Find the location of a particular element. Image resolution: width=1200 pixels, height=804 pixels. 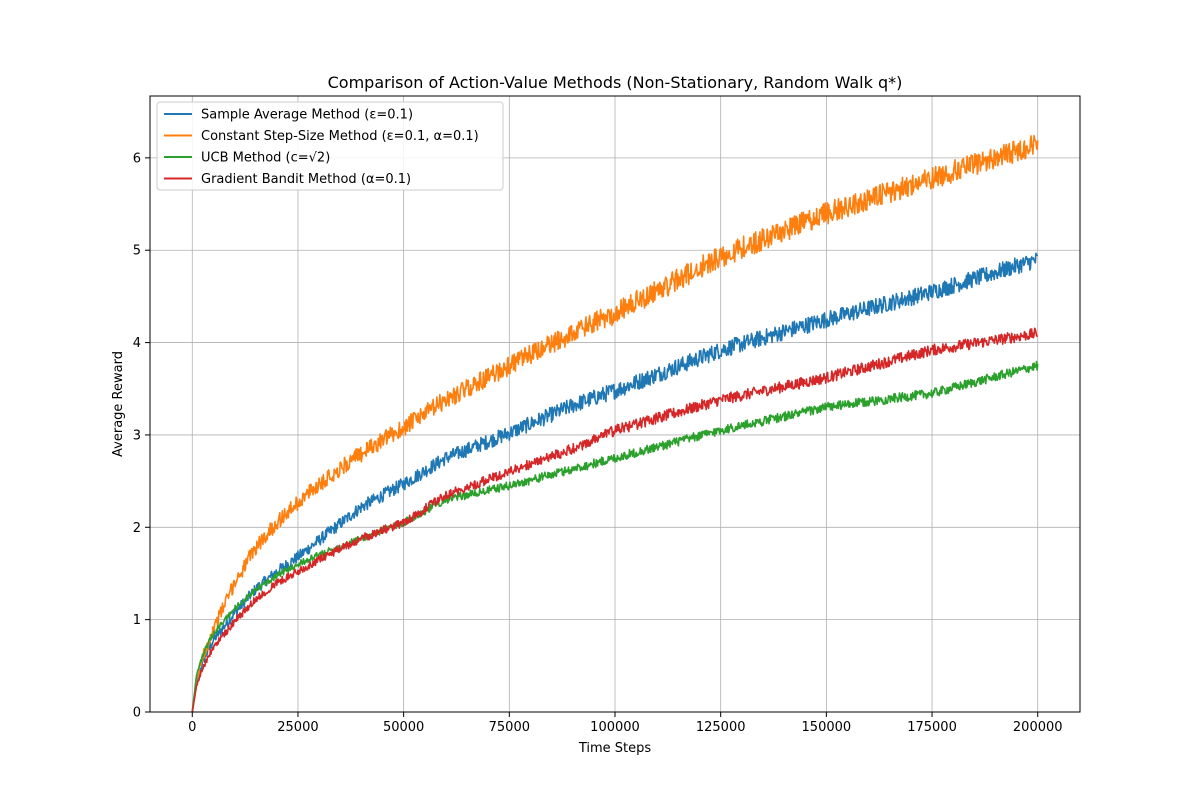

legend-label: Gradient Bandit Method (α=0.1) is located at coordinates (306, 179).